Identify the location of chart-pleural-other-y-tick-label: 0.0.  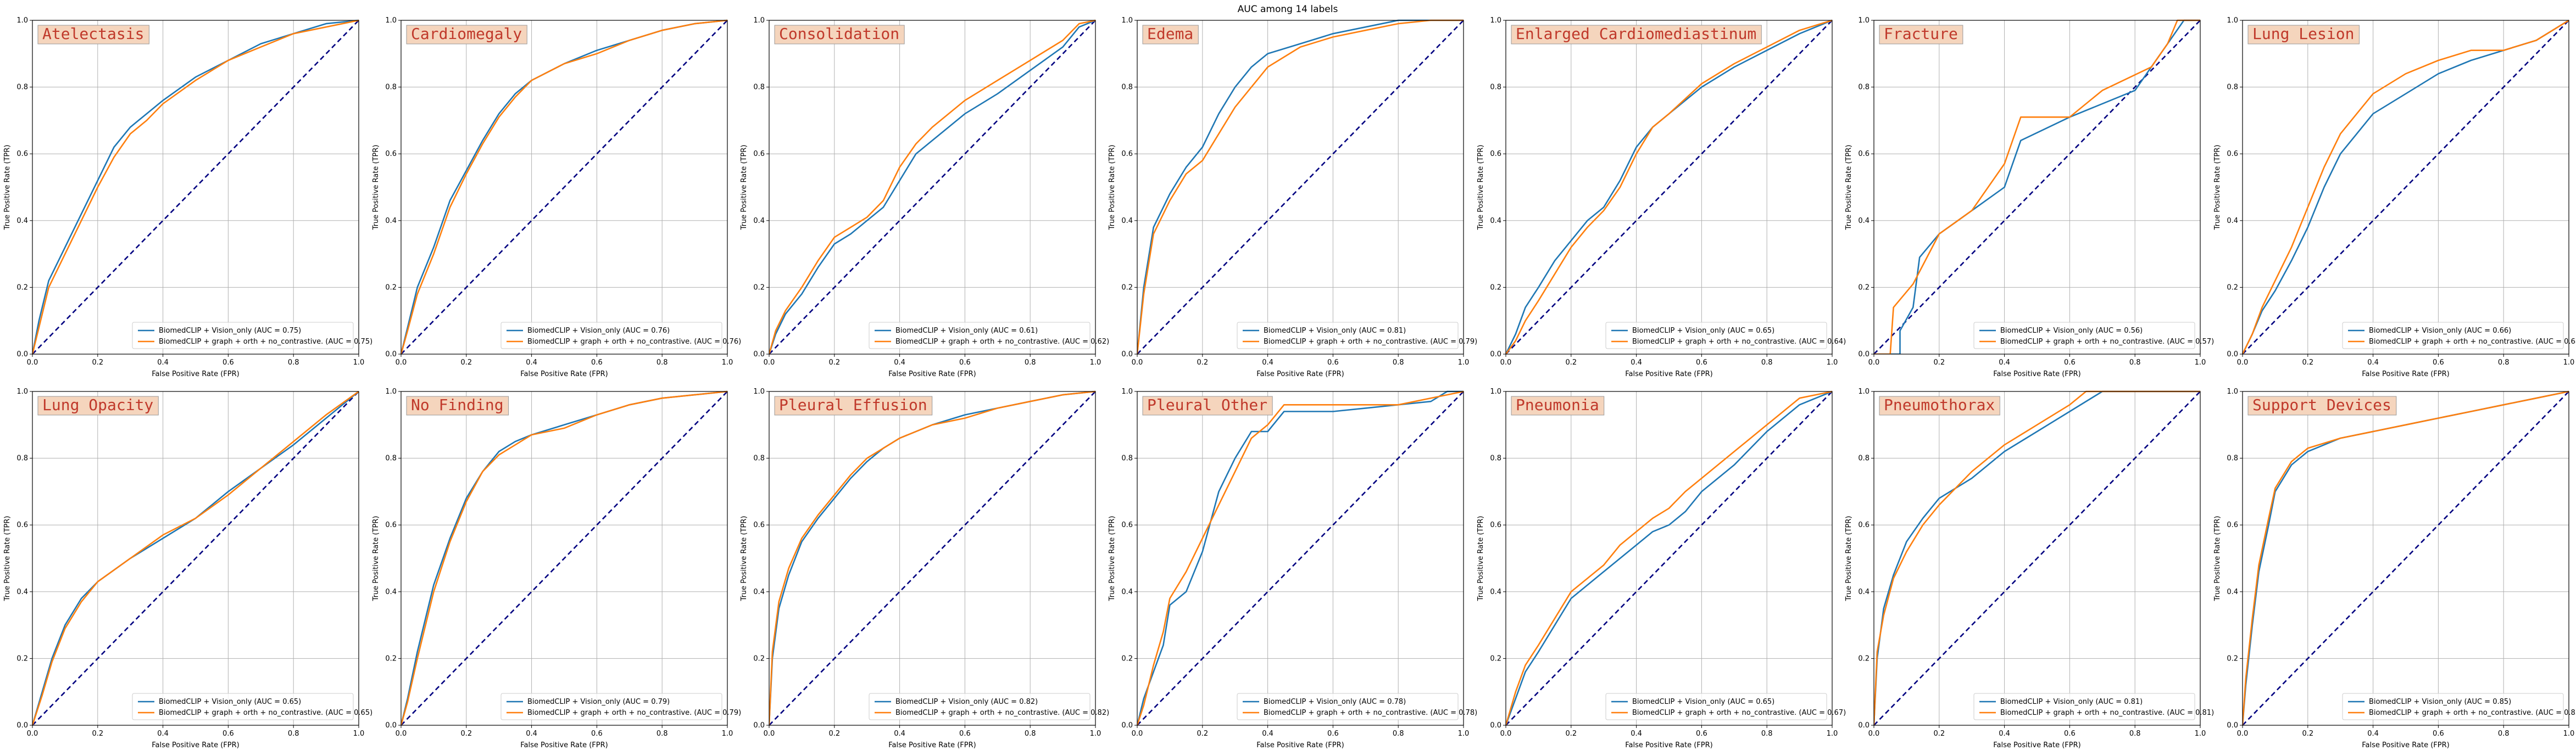
(1127, 725).